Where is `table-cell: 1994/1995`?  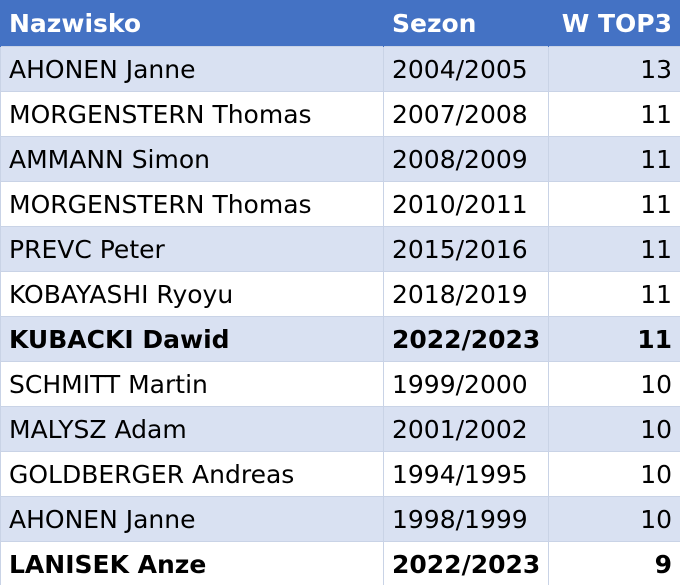
table-cell: 1994/1995 is located at coordinates (466, 474).